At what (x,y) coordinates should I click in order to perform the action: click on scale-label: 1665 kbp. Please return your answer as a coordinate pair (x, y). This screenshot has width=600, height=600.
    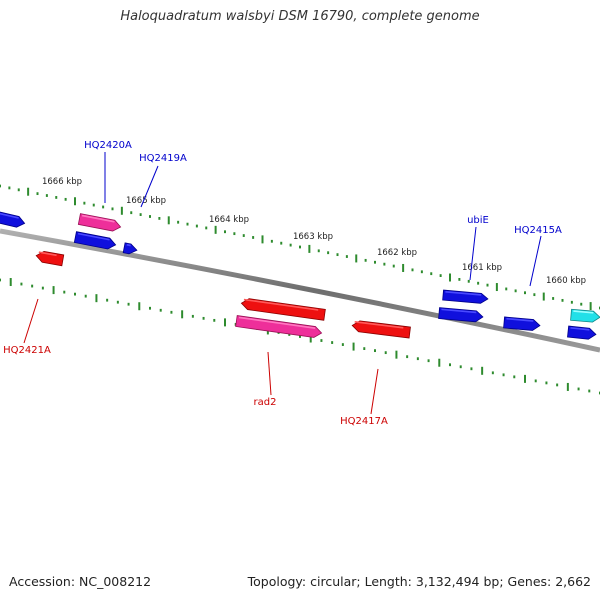
    Looking at the image, I should click on (146, 201).